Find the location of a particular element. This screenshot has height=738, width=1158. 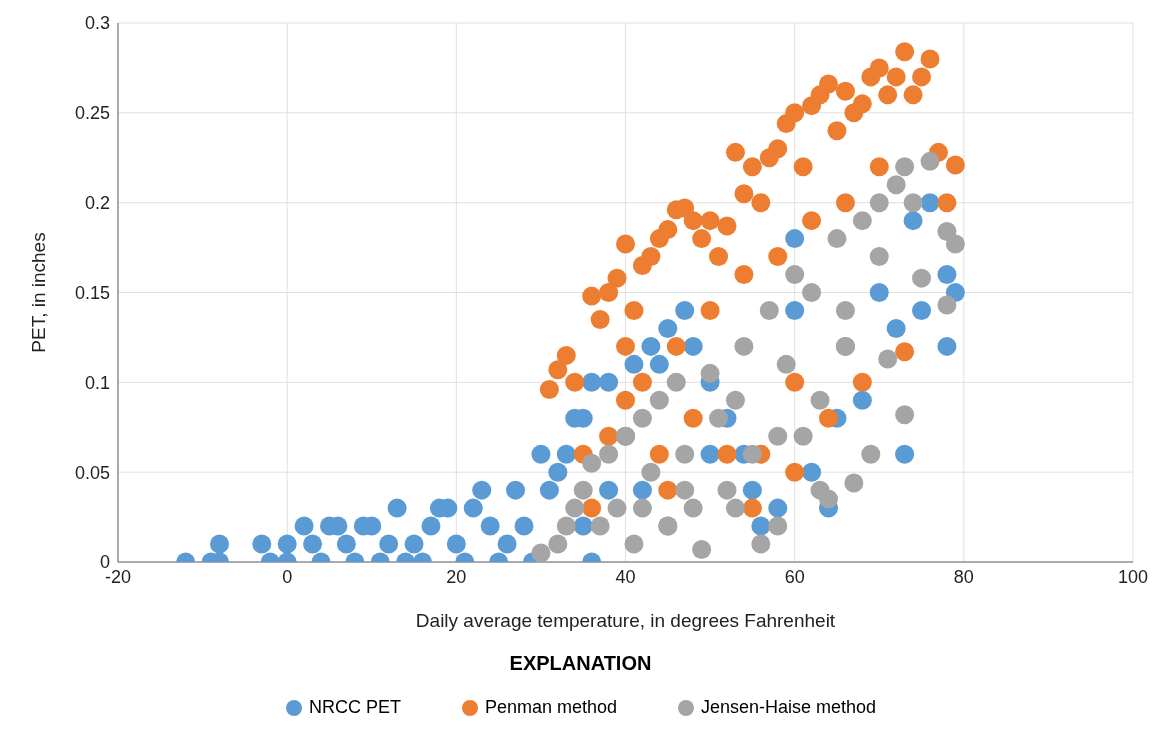

legend-label: NRCC PET is located at coordinates (354, 707).